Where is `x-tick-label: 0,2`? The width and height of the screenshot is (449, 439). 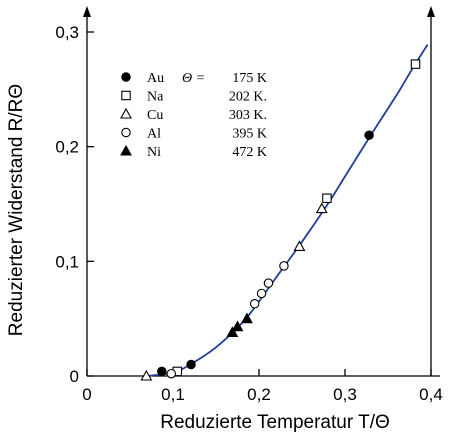
x-tick-label: 0,2 is located at coordinates (259, 394).